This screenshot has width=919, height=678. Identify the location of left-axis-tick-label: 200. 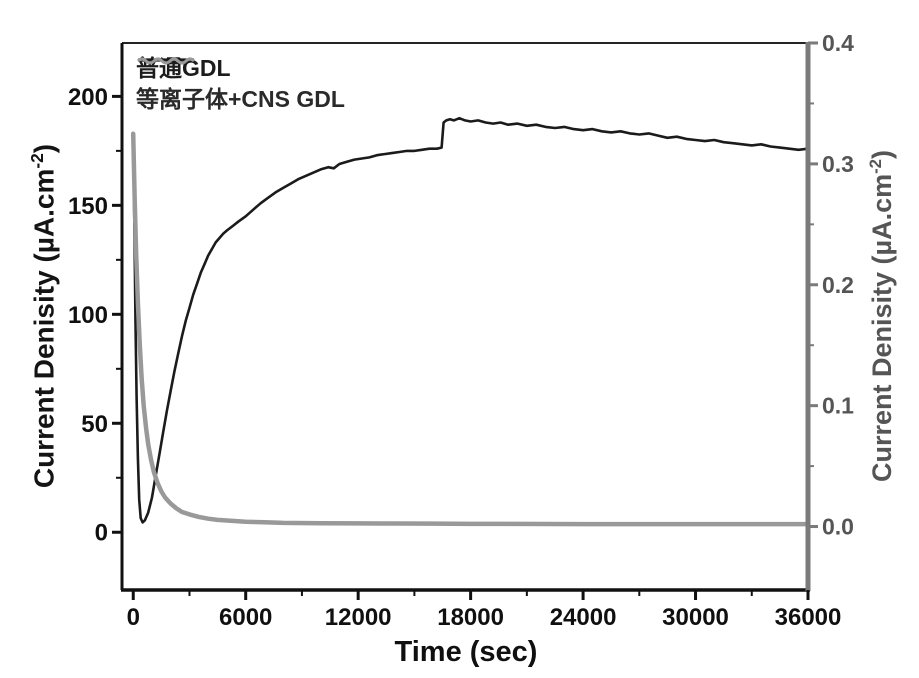
(88, 97).